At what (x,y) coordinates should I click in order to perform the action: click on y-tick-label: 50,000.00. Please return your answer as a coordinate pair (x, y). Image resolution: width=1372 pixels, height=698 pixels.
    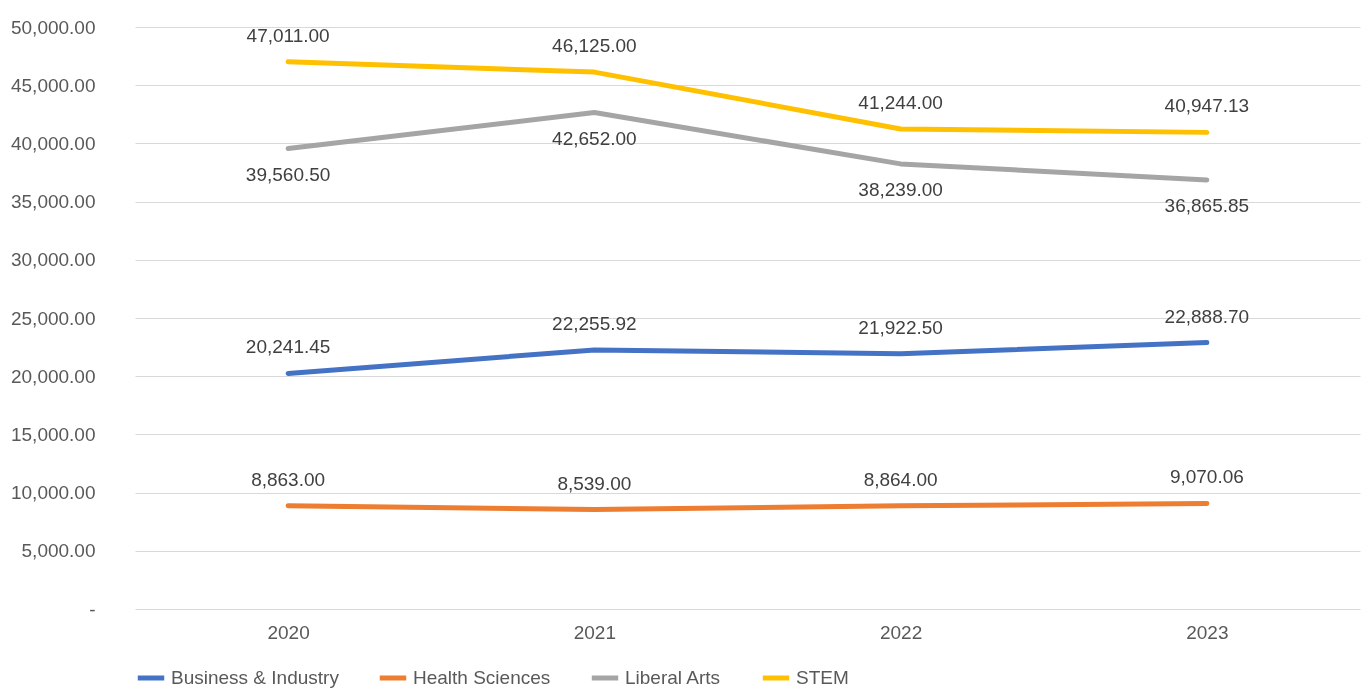
    Looking at the image, I should click on (53, 27).